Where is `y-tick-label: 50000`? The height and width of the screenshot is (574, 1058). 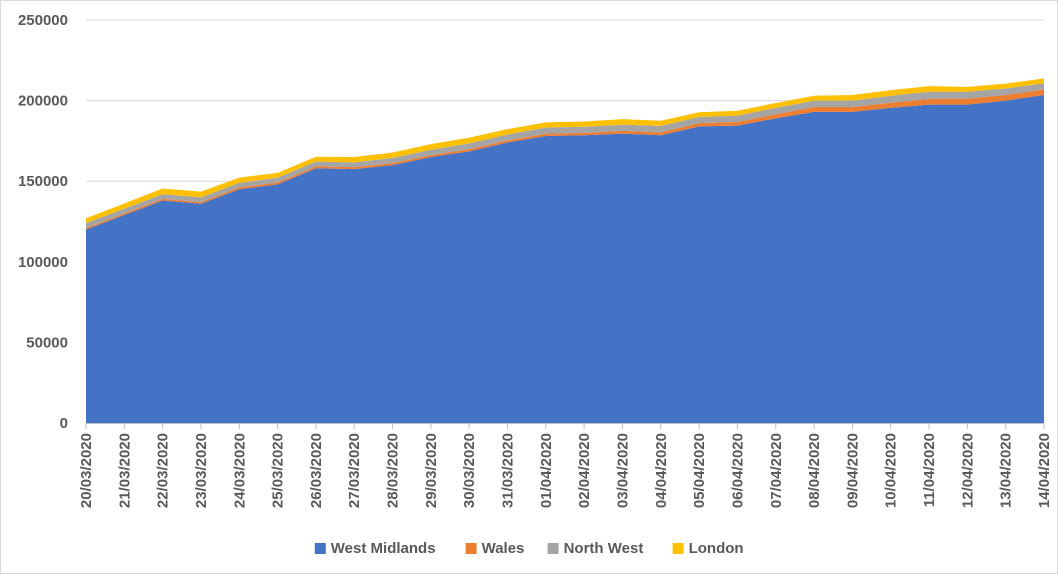
y-tick-label: 50000 is located at coordinates (47, 342).